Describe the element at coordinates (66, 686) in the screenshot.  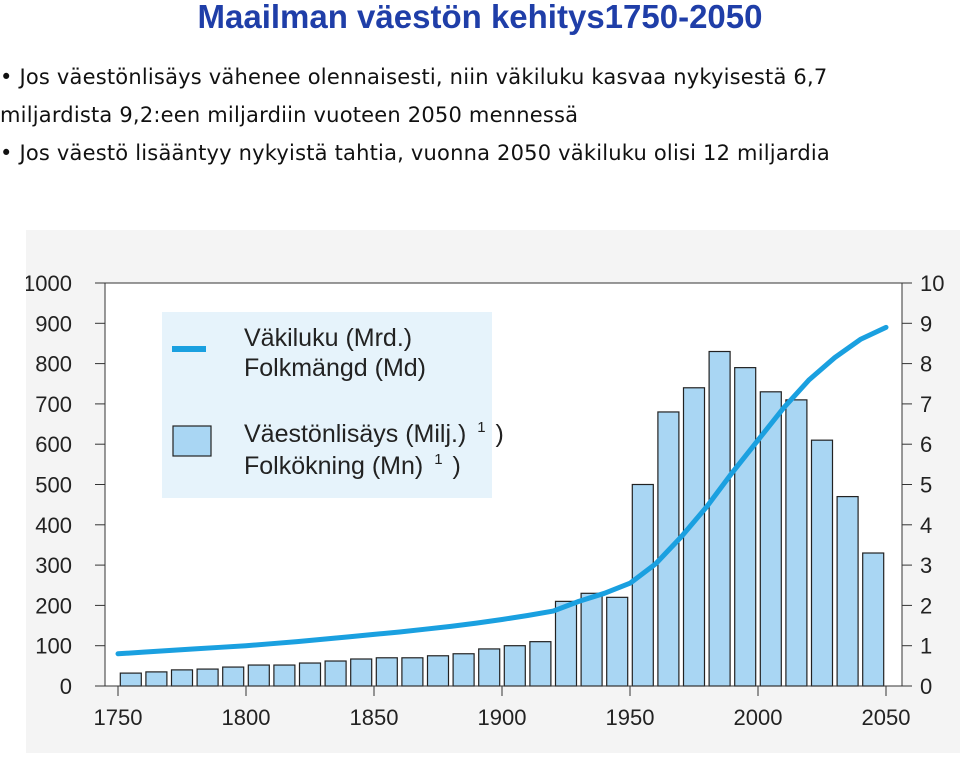
I see `y-left-tick-label: 0` at that location.